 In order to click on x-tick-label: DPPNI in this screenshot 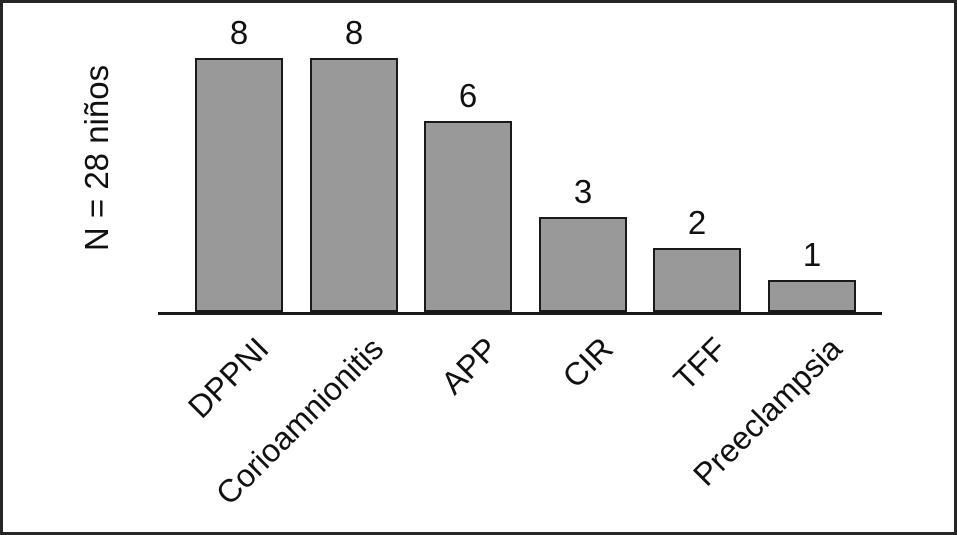, I will do `click(228, 377)`.